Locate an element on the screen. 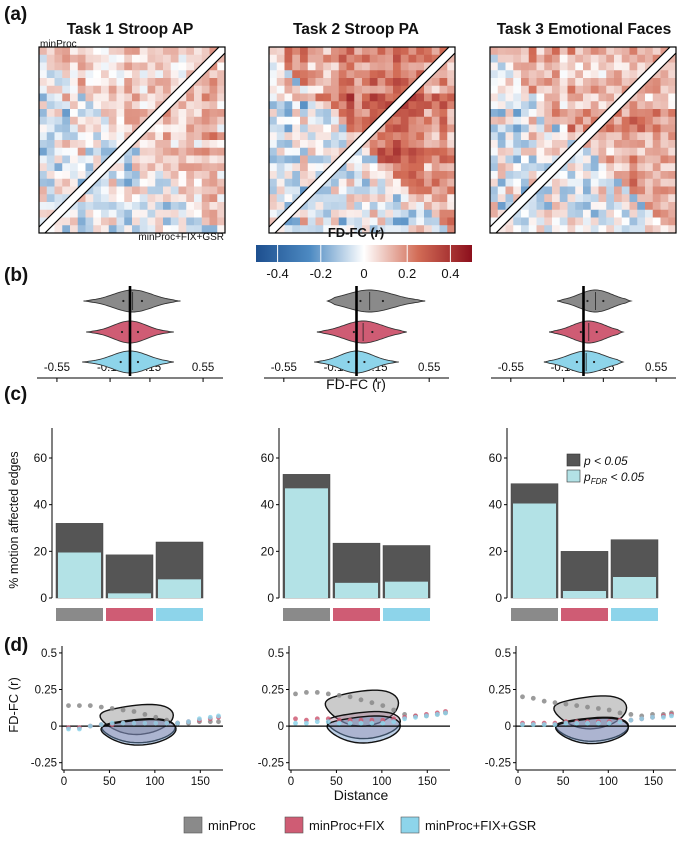 Image resolution: width=685 pixels, height=858 pixels. violin-axis-label: FD-FC (r) is located at coordinates (356, 384).